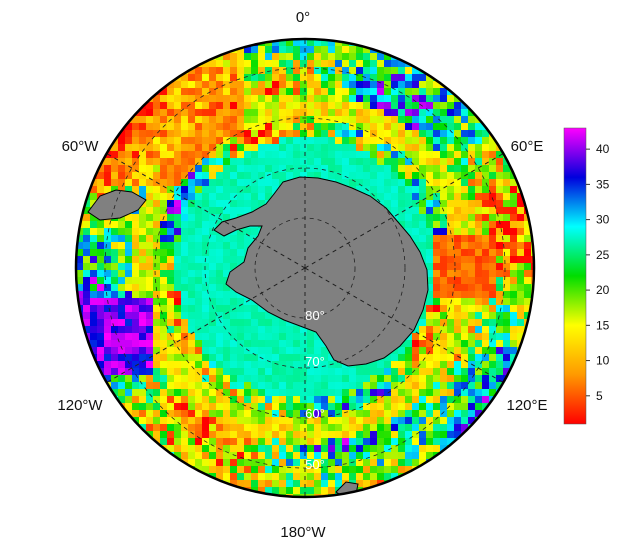 The image size is (625, 552). Describe the element at coordinates (603, 255) in the screenshot. I see `colorbar-tick-label: 25` at that location.